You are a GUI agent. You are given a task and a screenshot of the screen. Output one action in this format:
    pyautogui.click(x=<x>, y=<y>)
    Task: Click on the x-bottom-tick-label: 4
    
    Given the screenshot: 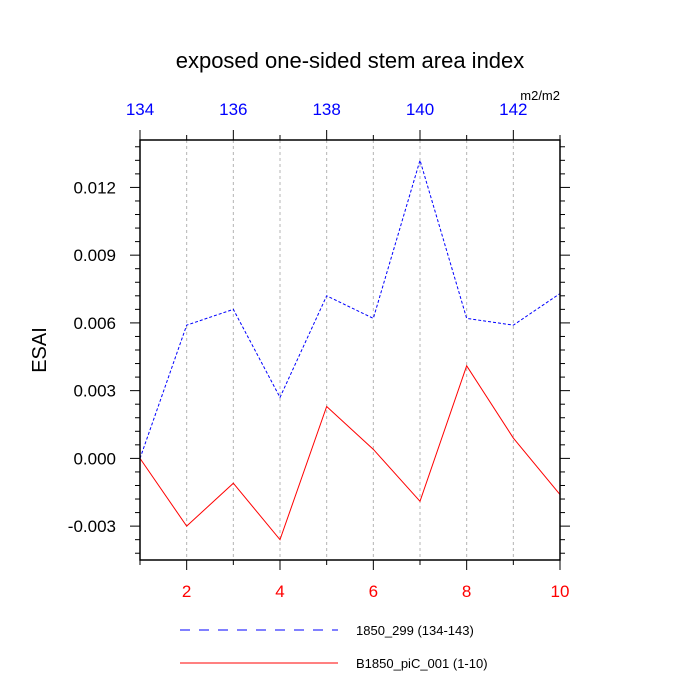 What is the action you would take?
    pyautogui.click(x=279, y=591)
    